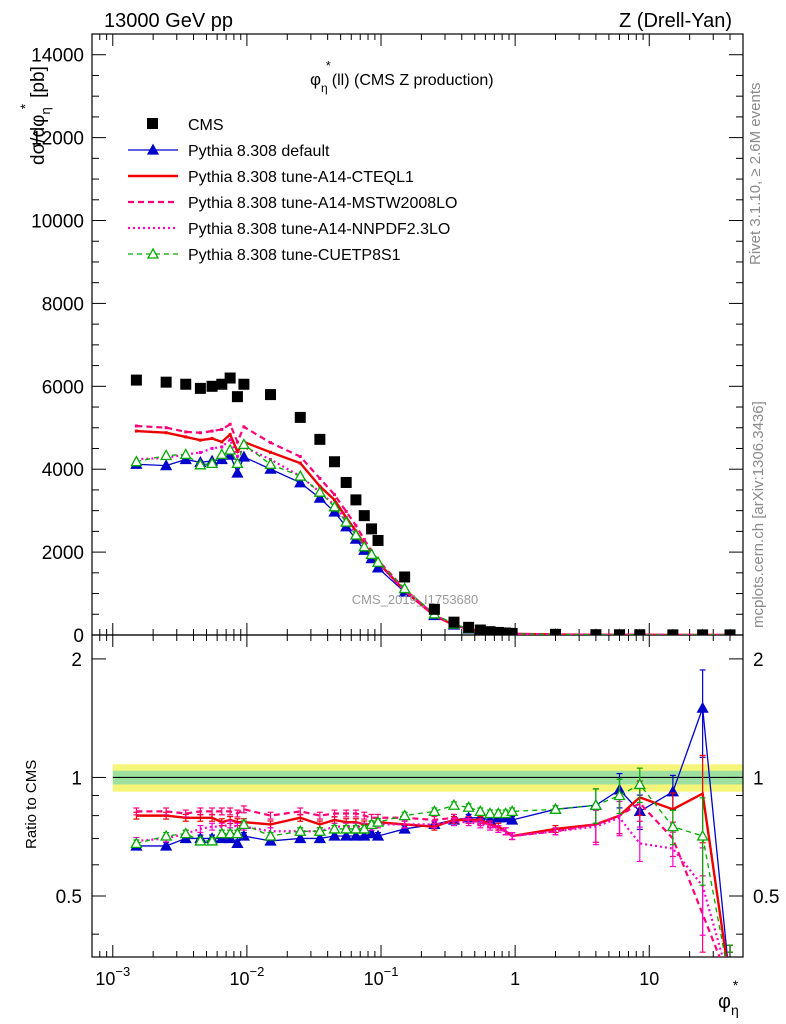  What do you see at coordinates (152, 123) in the screenshot?
I see `legend-marker-cms` at bounding box center [152, 123].